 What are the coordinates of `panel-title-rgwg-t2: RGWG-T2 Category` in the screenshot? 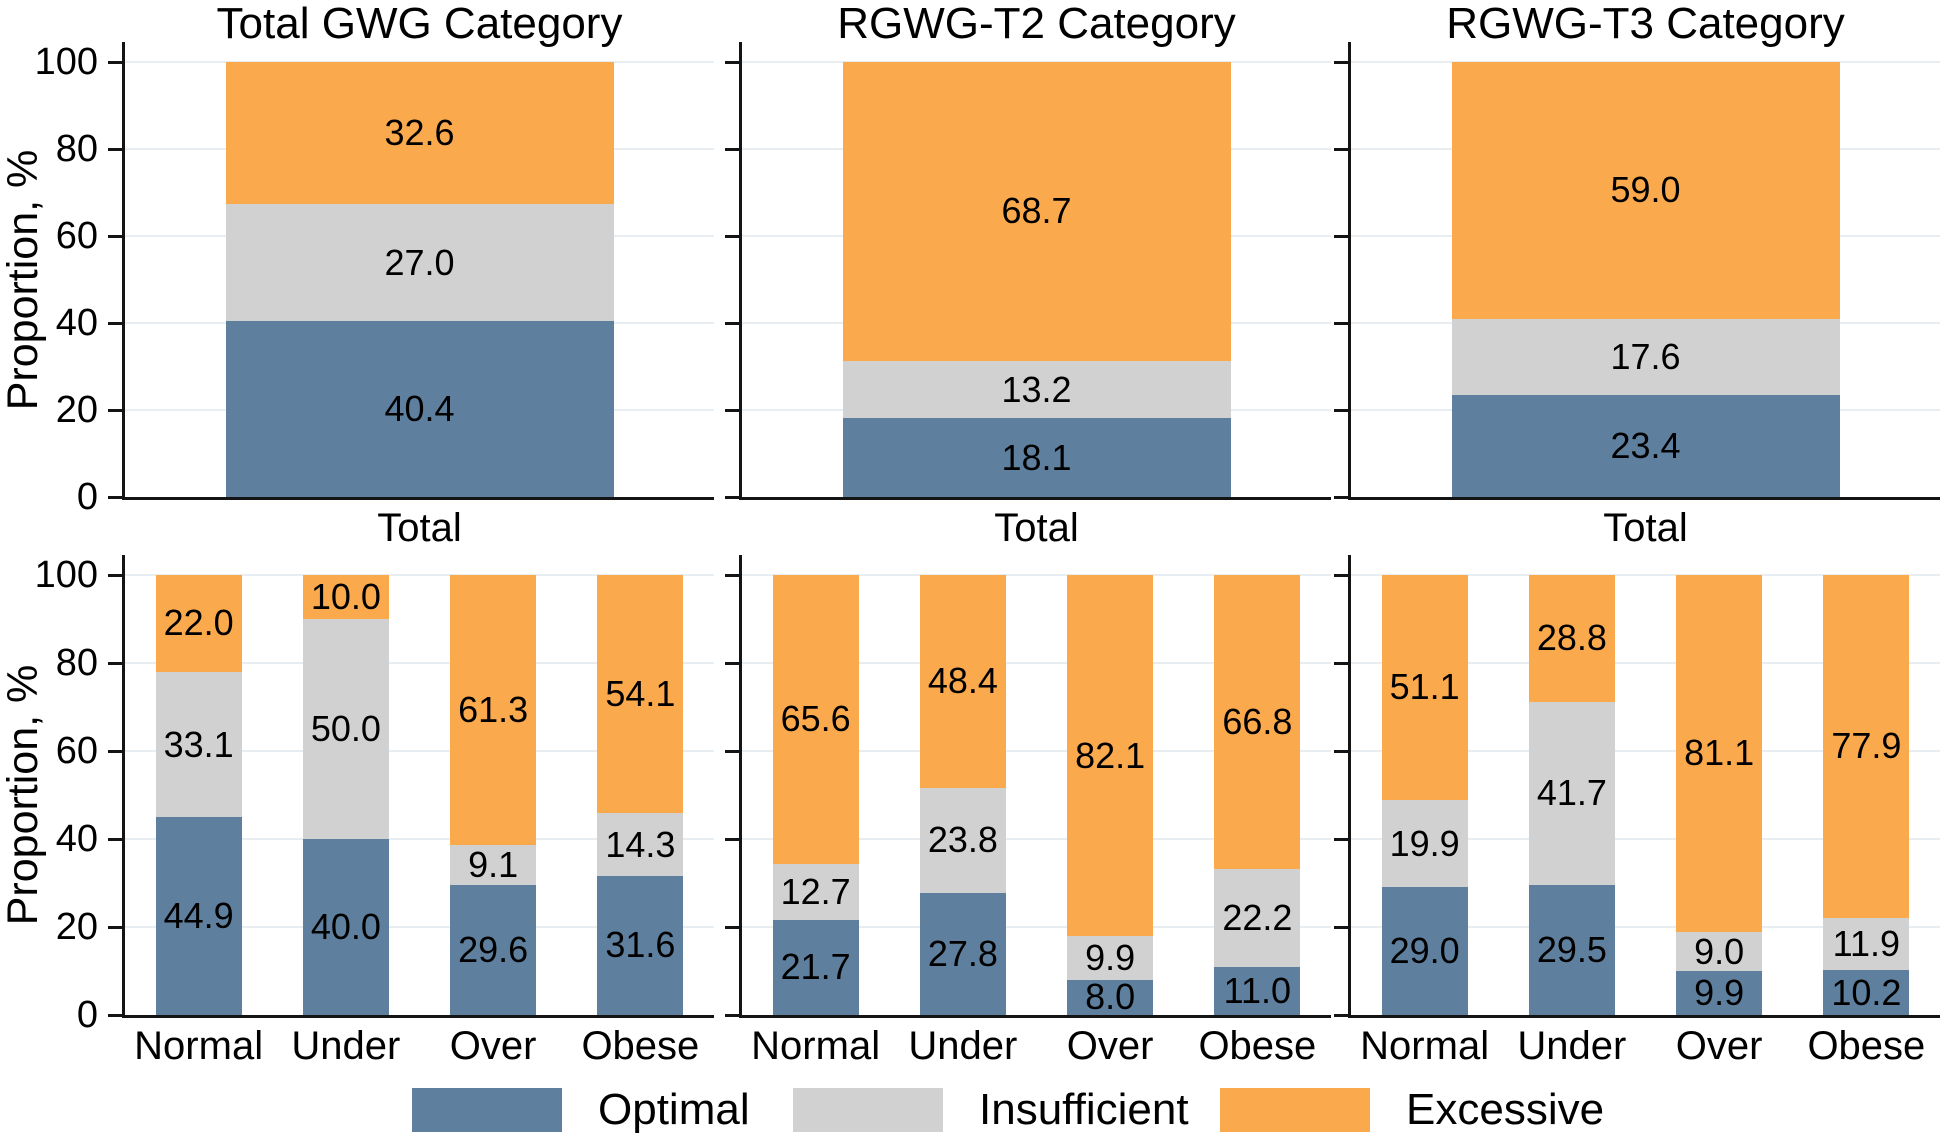 It's located at (1036, 24).